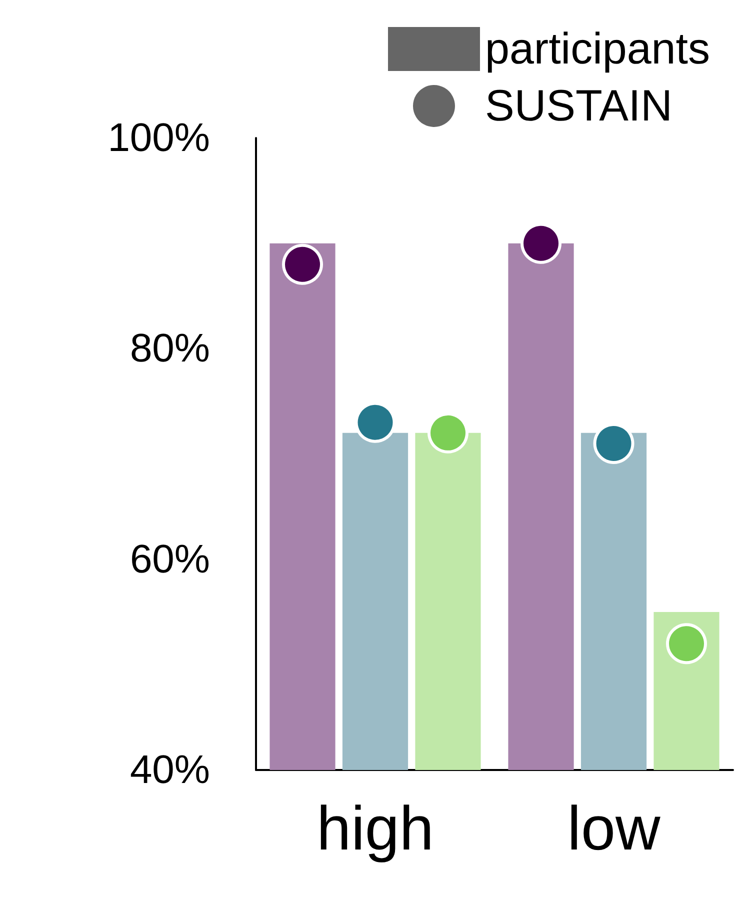 This screenshot has height=899, width=745. Describe the element at coordinates (170, 770) in the screenshot. I see `y-tick-label: 40%` at that location.